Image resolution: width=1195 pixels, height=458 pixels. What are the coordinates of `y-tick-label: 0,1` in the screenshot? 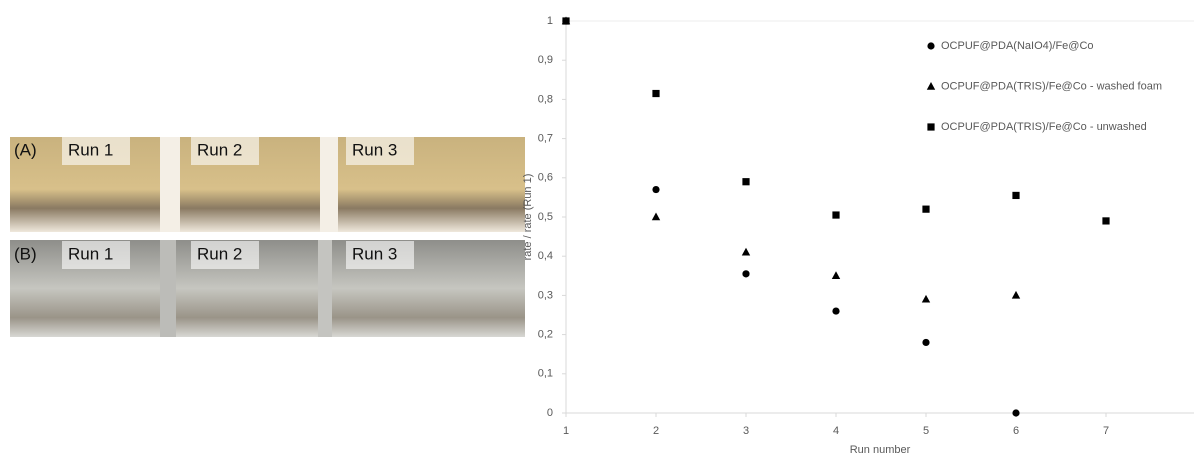 It's located at (545, 374).